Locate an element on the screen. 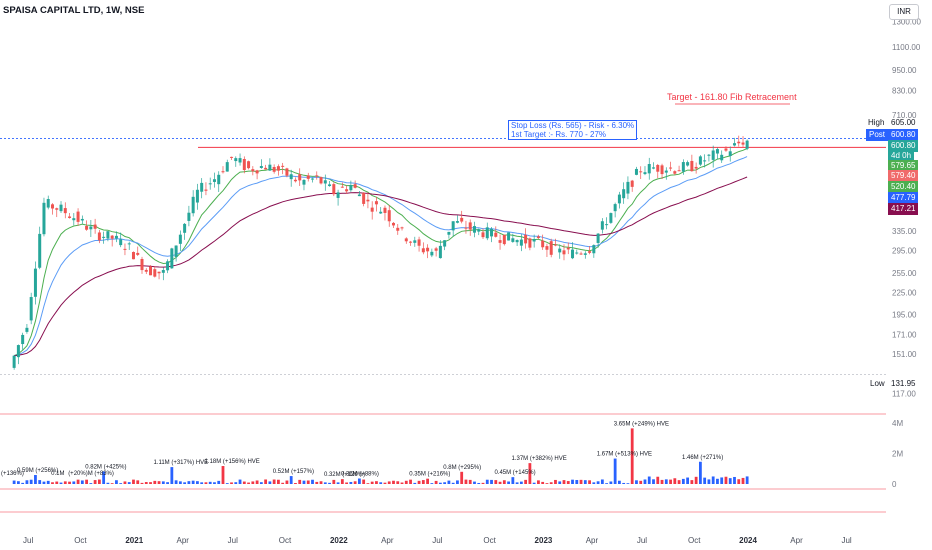 This screenshot has height=550, width=932. volume-annotation: 0.1M is located at coordinates (57, 474).